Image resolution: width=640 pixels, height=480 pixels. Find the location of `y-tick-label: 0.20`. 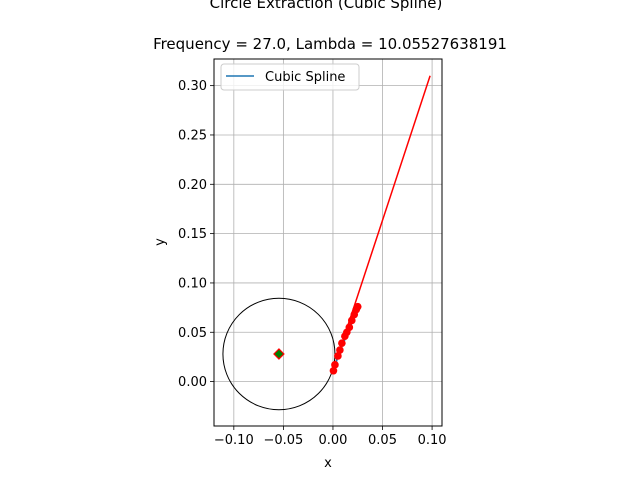

y-tick-label: 0.20 is located at coordinates (192, 185).